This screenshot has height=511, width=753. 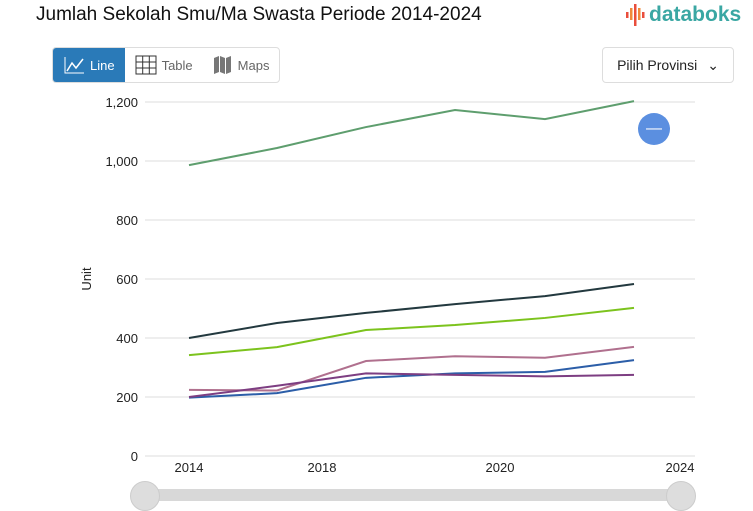 What do you see at coordinates (680, 467) in the screenshot?
I see `x-tick-label: 2024` at bounding box center [680, 467].